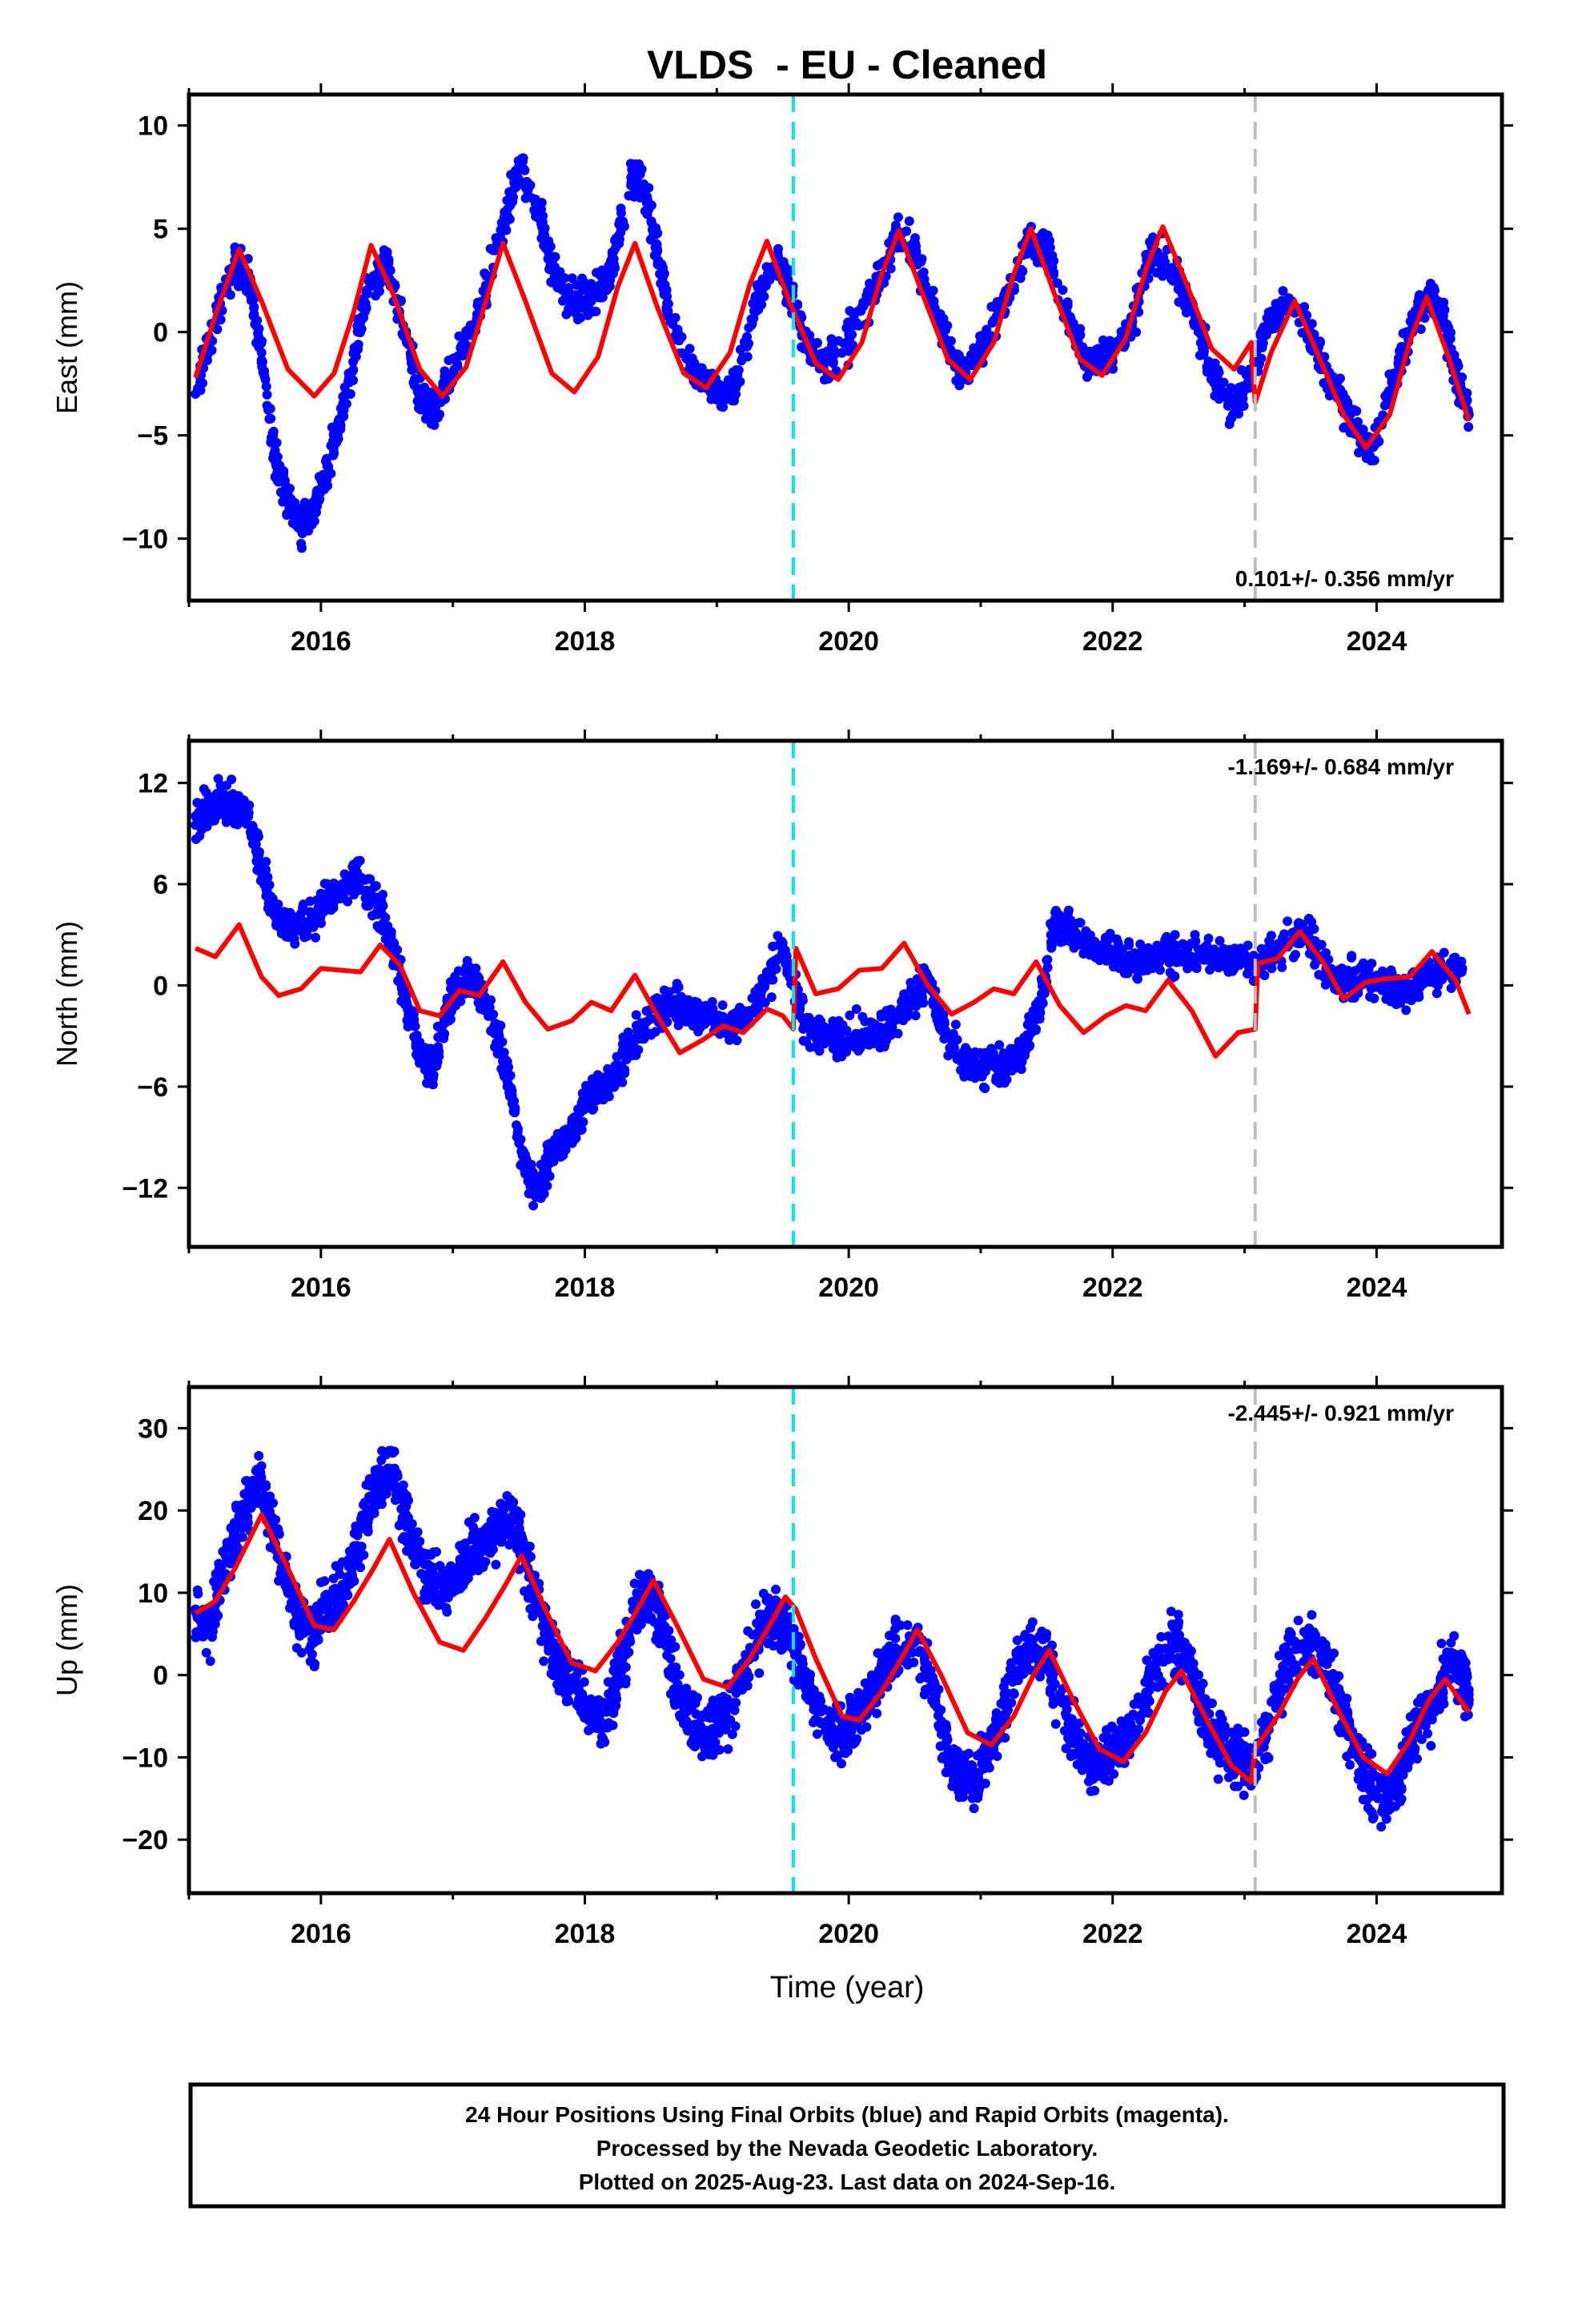 The image size is (1582, 2324). I want to click on plot-area, so click(832, 353).